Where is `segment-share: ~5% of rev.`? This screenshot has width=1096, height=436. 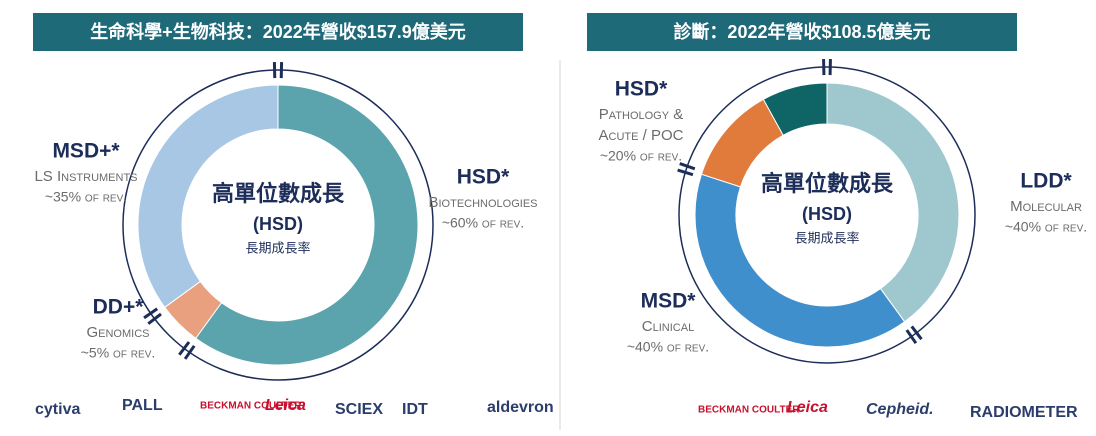 segment-share: ~5% of rev. is located at coordinates (118, 353).